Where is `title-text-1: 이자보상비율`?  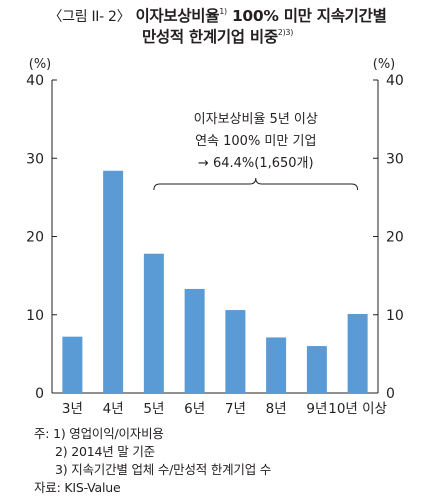 title-text-1: 이자보상비율 is located at coordinates (177, 16).